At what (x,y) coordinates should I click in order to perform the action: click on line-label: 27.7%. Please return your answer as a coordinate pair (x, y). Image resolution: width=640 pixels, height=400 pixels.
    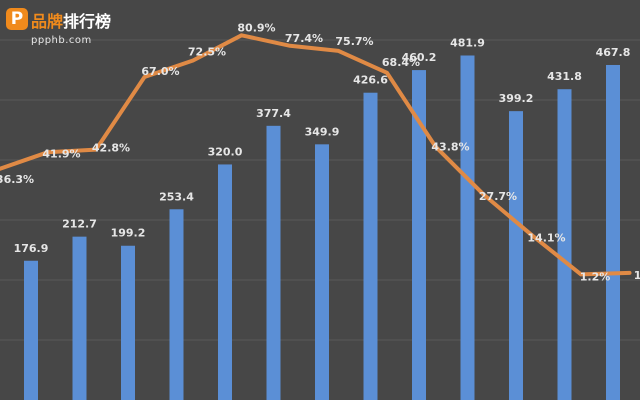
    Looking at the image, I should click on (498, 196).